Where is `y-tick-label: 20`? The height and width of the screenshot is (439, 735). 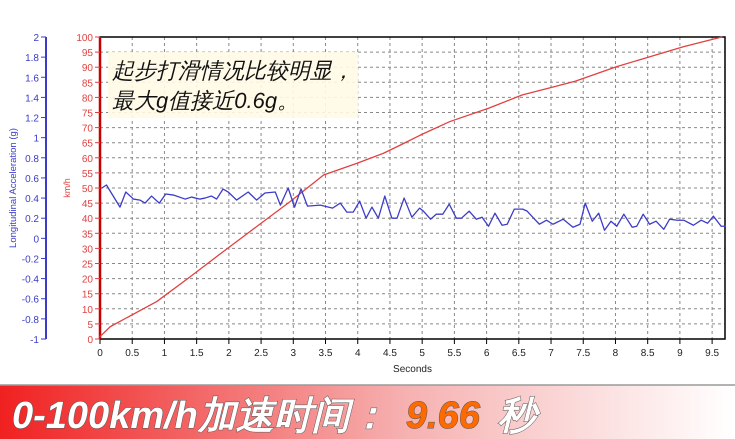
y-tick-label: 20 is located at coordinates (88, 280).